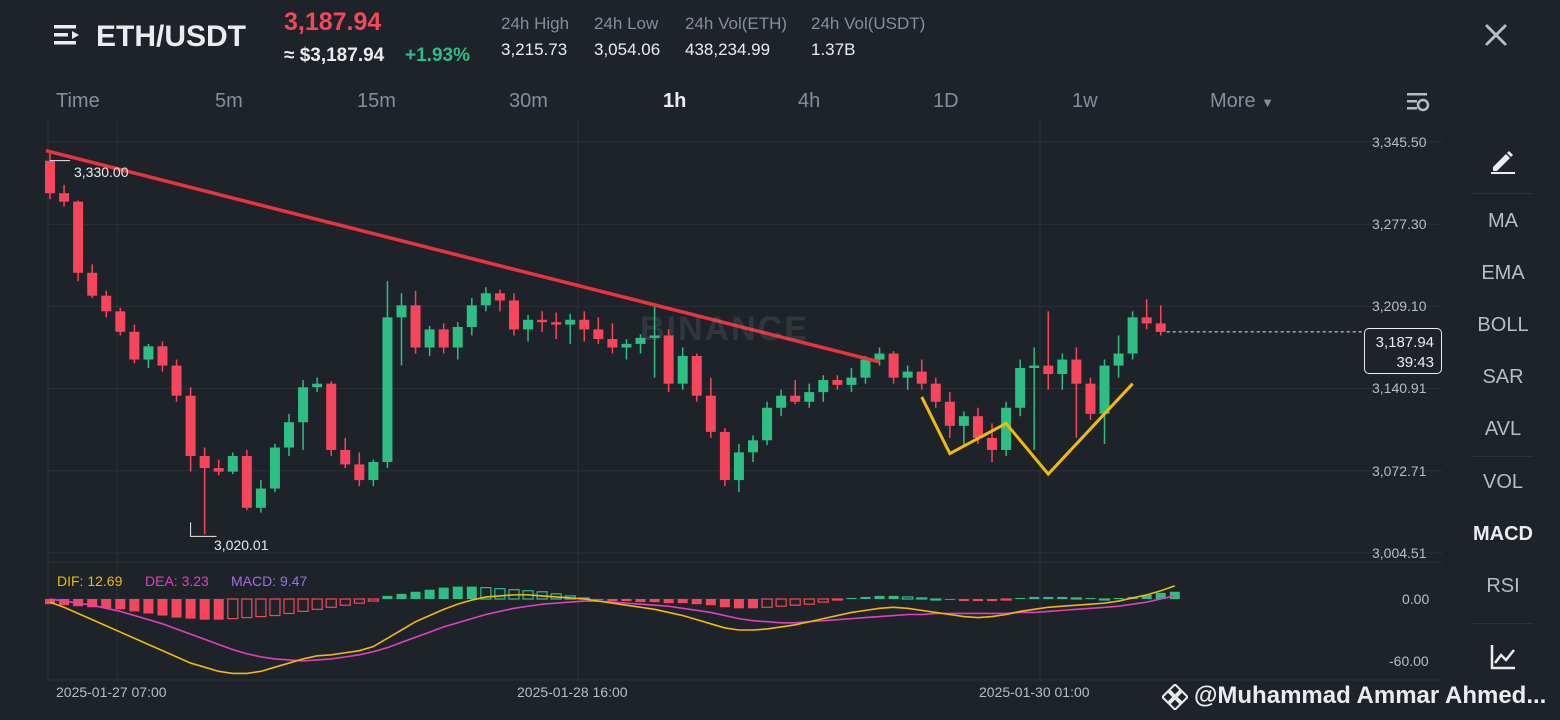 This screenshot has height=720, width=1560. What do you see at coordinates (171, 36) in the screenshot?
I see `pair-title: ETH/USDT` at bounding box center [171, 36].